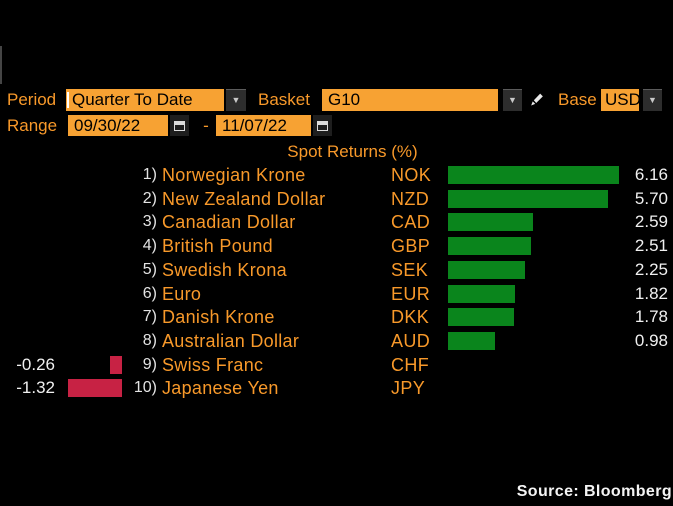  Describe the element at coordinates (651, 222) in the screenshot. I see `return-value: 2.59` at that location.